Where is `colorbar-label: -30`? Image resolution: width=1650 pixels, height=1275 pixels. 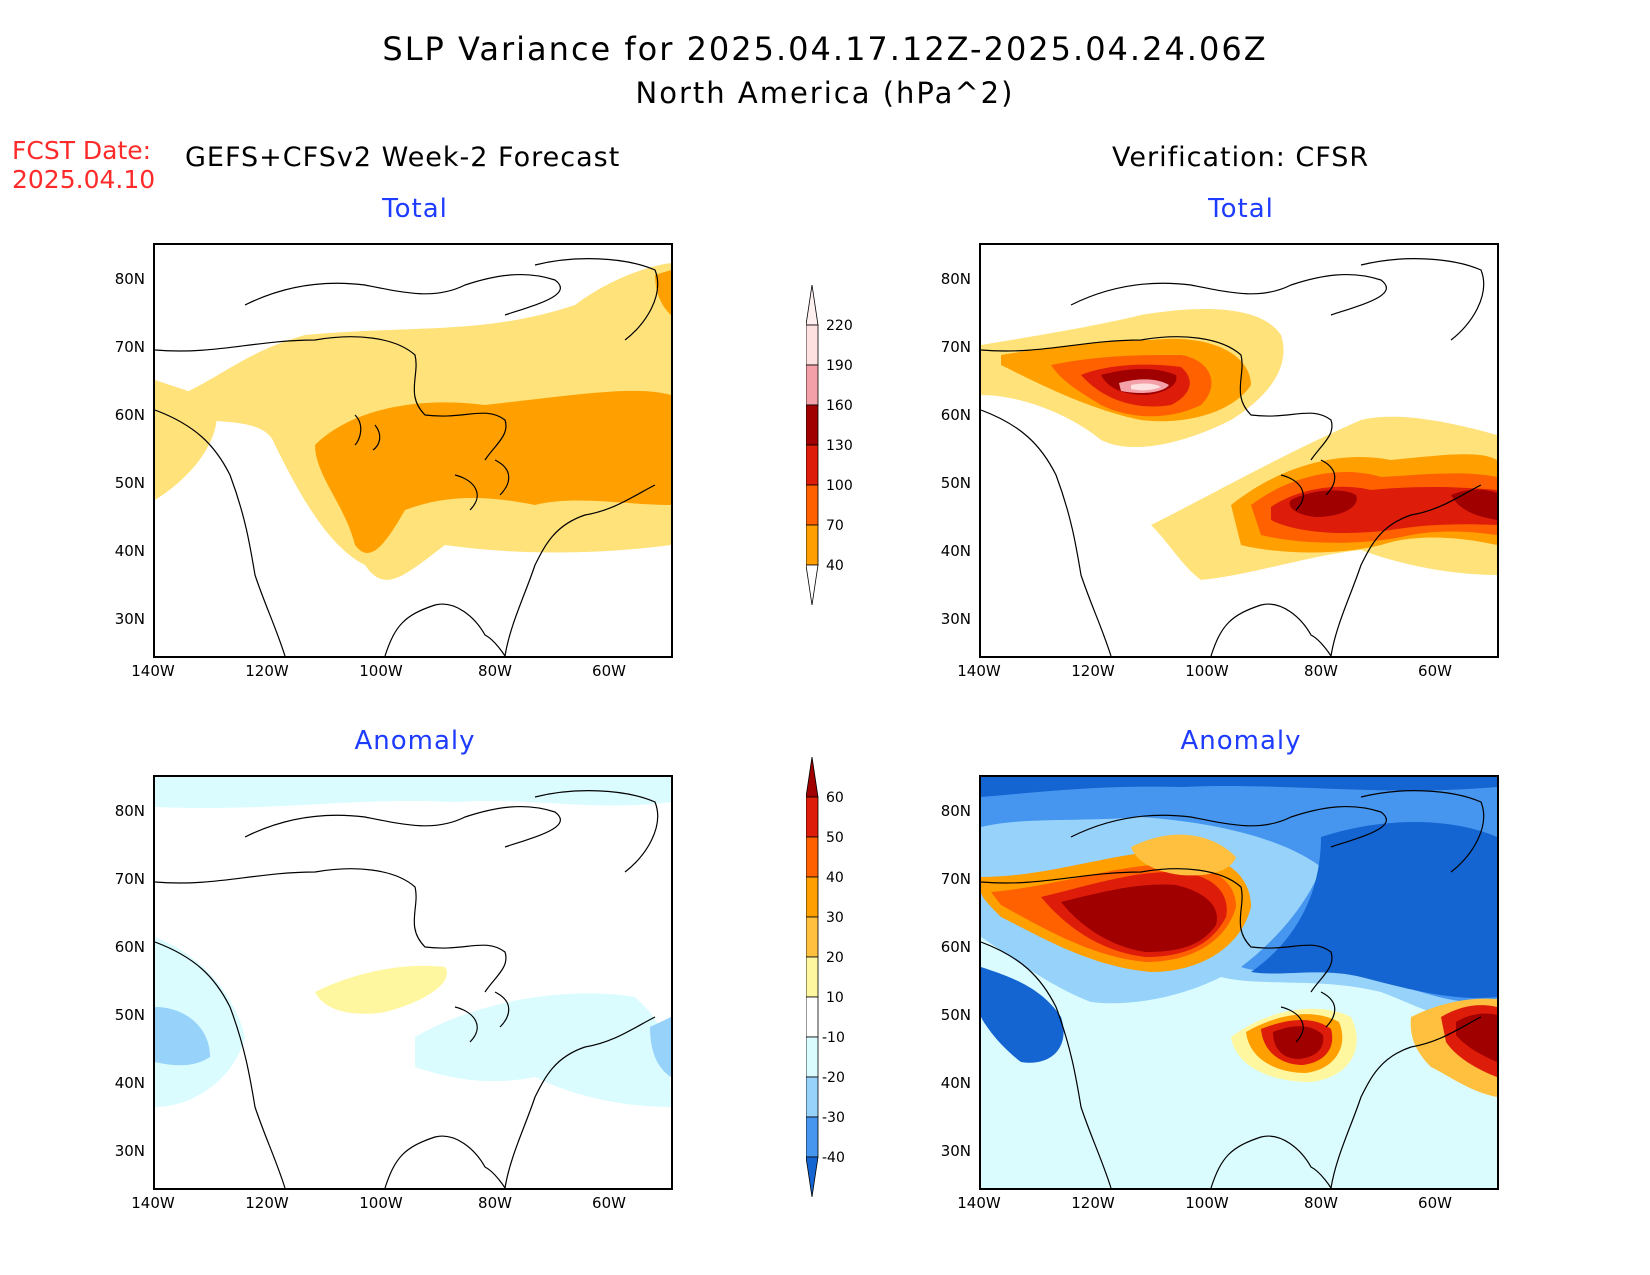 colorbar-label: -30 is located at coordinates (833, 1118).